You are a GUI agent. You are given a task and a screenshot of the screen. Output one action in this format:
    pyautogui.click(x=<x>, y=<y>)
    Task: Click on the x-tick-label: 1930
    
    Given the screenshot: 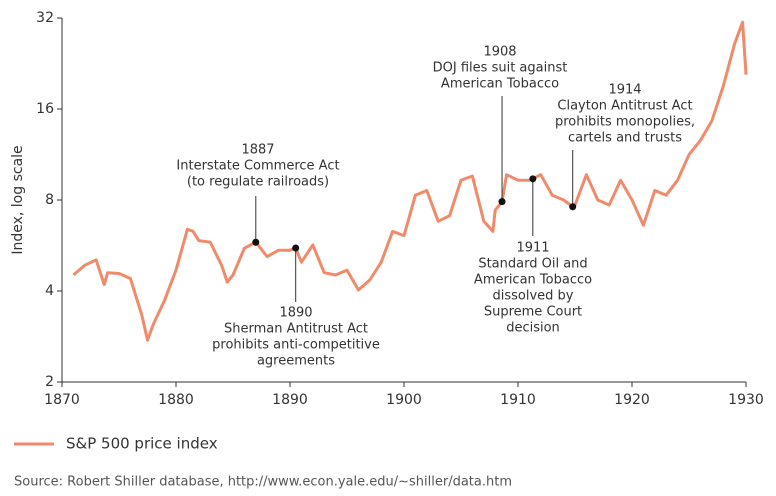 What is the action you would take?
    pyautogui.click(x=746, y=400)
    